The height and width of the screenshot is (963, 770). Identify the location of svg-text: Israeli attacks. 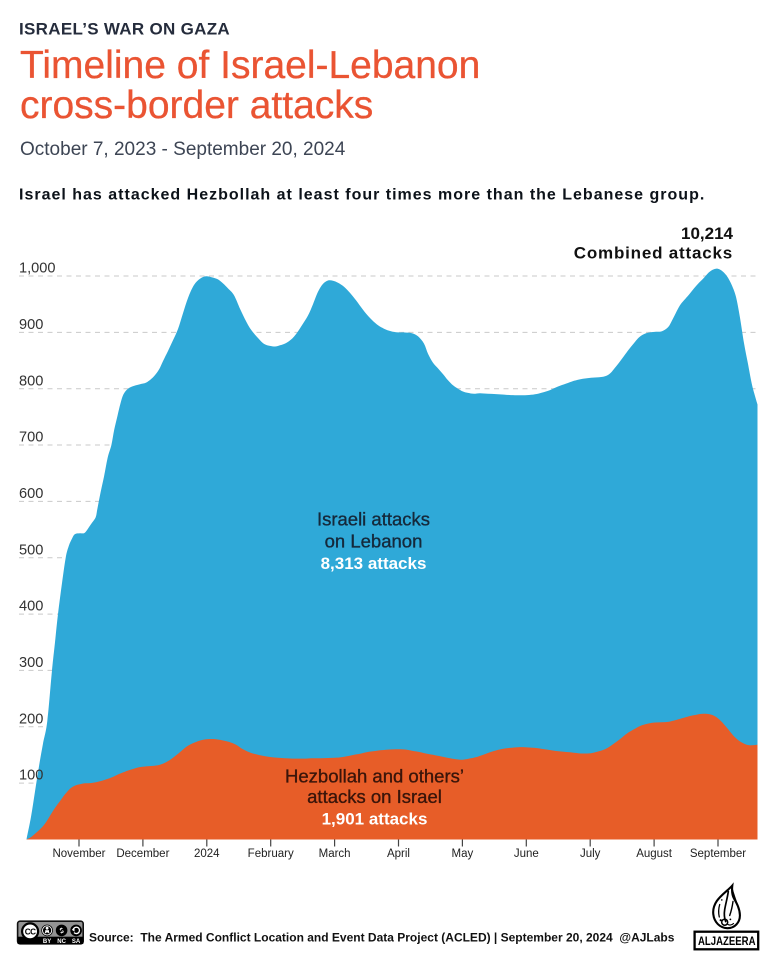
(373, 519).